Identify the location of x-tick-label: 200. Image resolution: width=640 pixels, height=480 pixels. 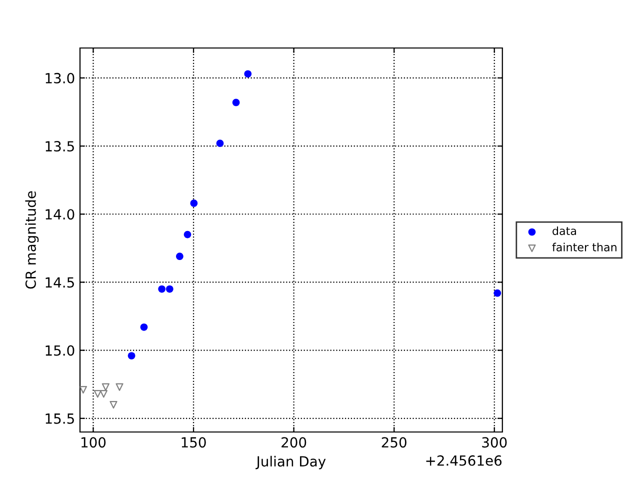
(294, 442).